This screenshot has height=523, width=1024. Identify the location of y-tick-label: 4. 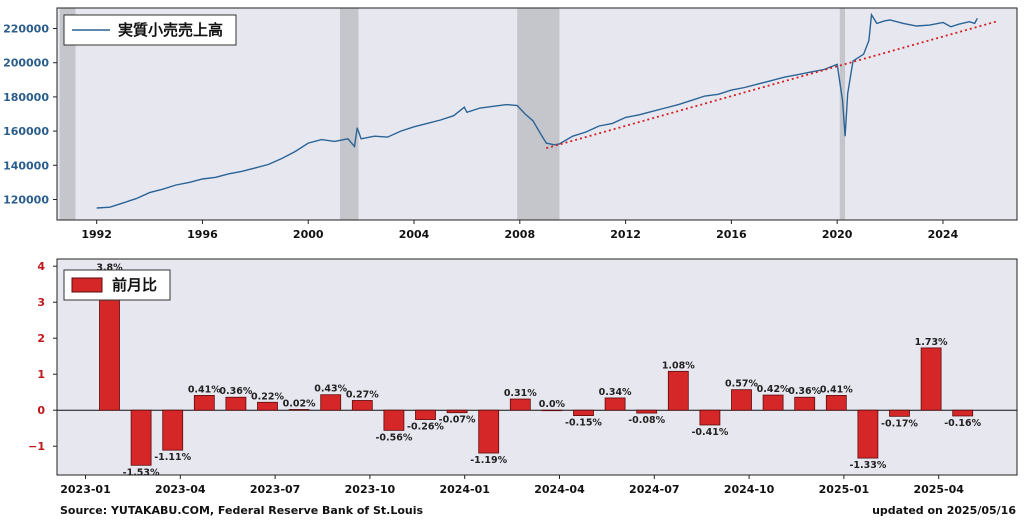
(41, 266).